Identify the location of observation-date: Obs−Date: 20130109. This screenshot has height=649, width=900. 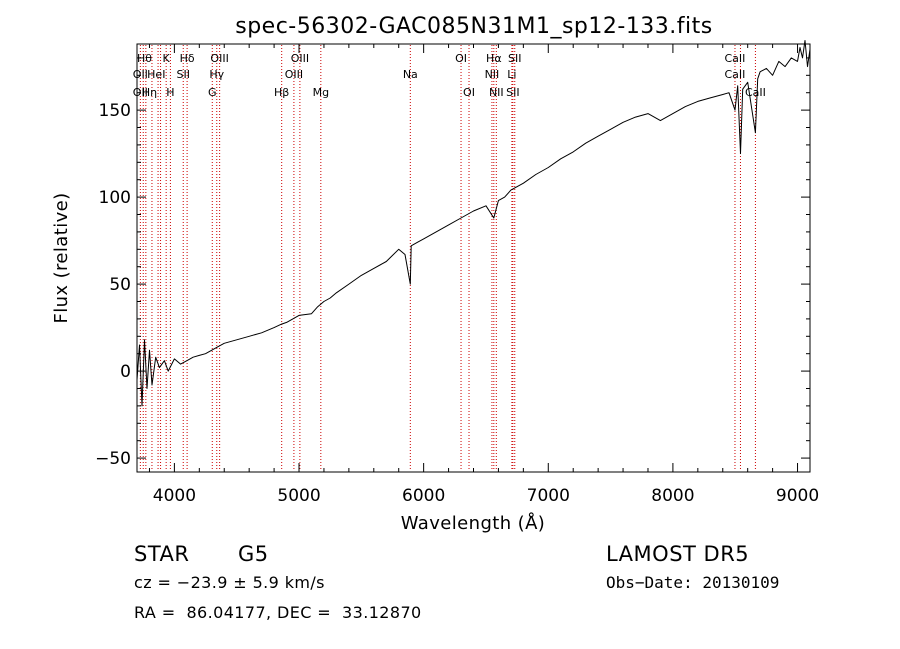
(693, 582).